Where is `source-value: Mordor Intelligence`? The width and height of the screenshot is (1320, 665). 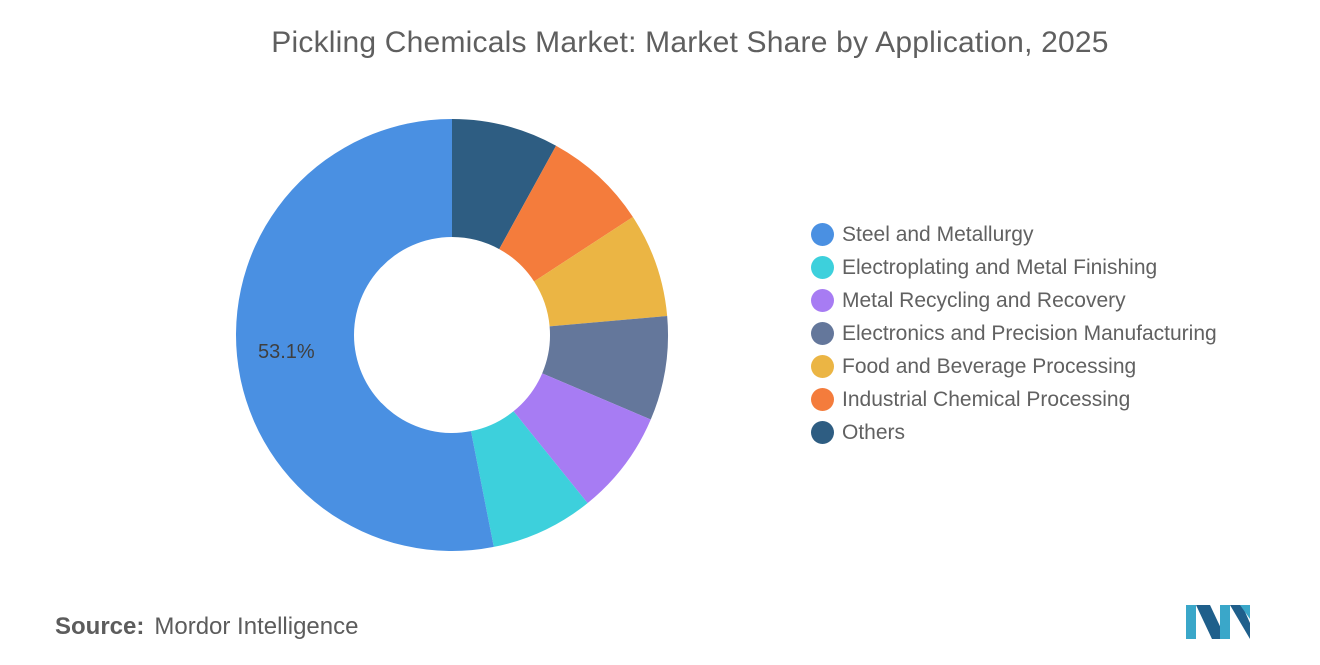 source-value: Mordor Intelligence is located at coordinates (256, 626).